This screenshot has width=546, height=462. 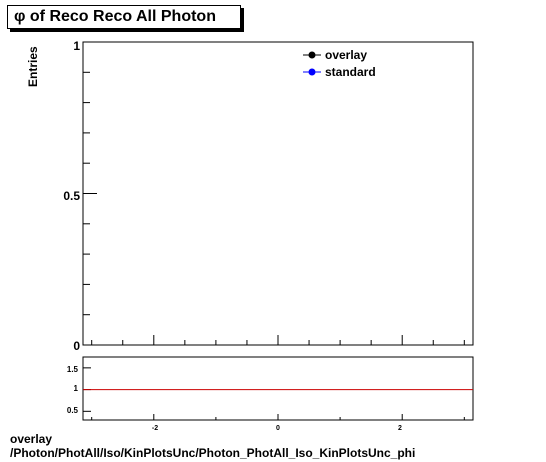 What do you see at coordinates (350, 72) in the screenshot?
I see `legend-standard-label: standard` at bounding box center [350, 72].